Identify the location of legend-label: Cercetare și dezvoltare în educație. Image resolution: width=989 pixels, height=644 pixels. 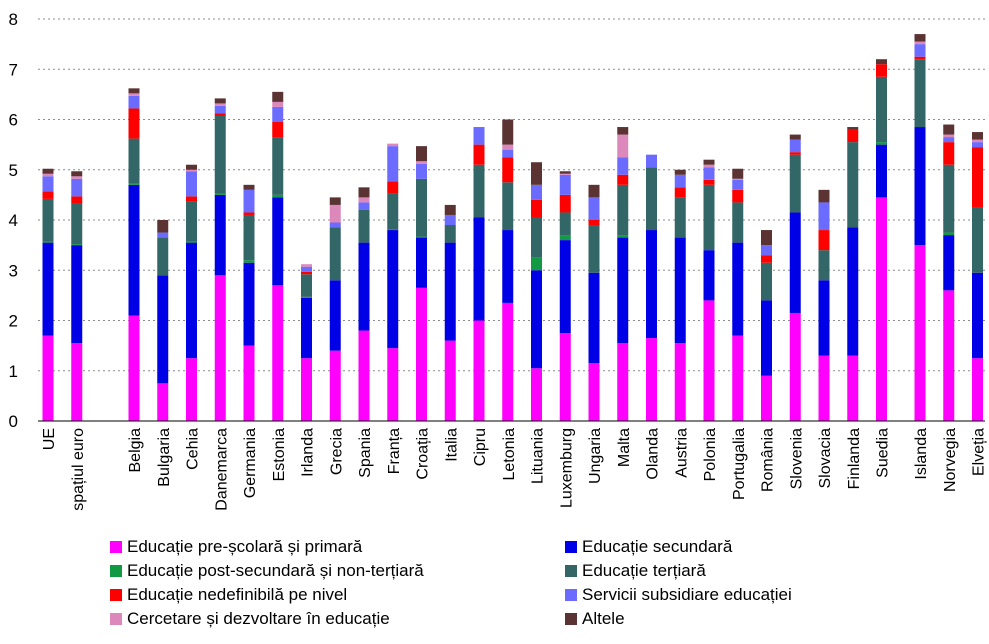
(258, 618).